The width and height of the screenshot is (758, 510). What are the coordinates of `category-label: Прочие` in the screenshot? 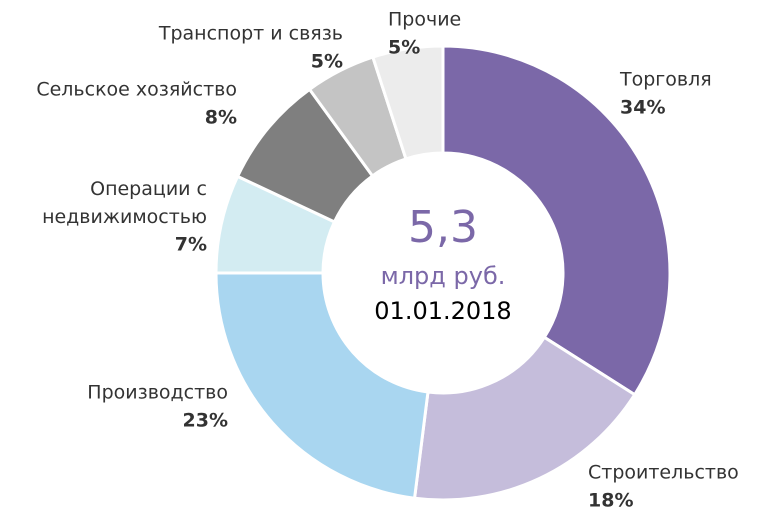 It's located at (424, 20).